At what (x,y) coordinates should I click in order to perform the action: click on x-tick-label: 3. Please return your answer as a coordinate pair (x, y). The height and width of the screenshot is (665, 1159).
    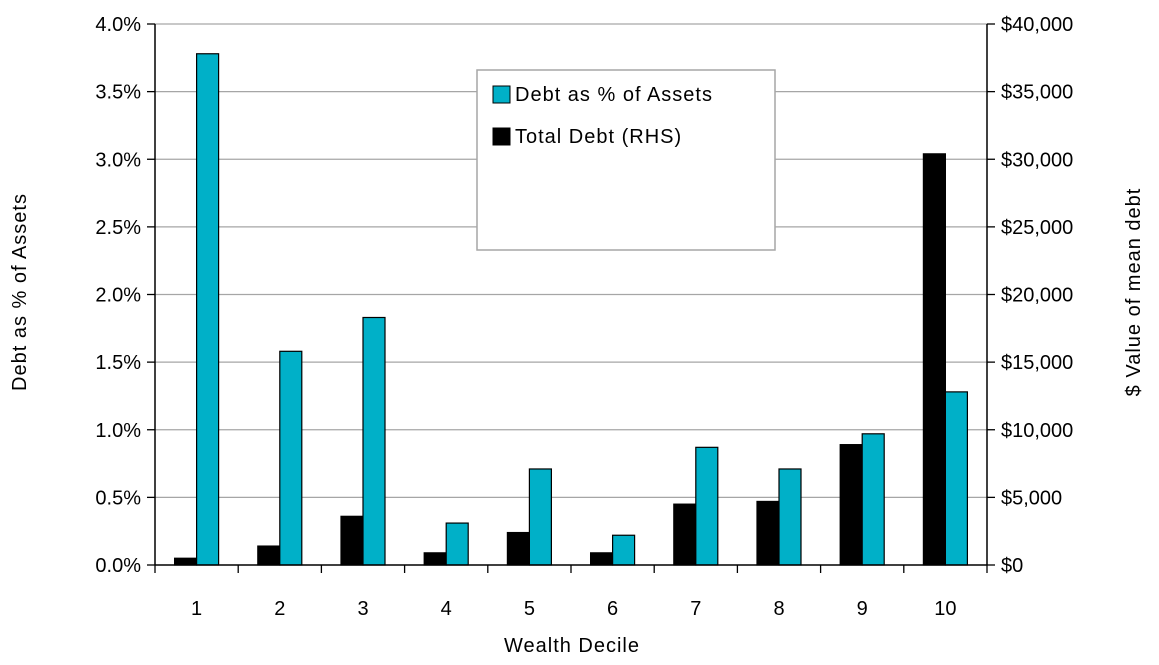
    Looking at the image, I should click on (362, 609).